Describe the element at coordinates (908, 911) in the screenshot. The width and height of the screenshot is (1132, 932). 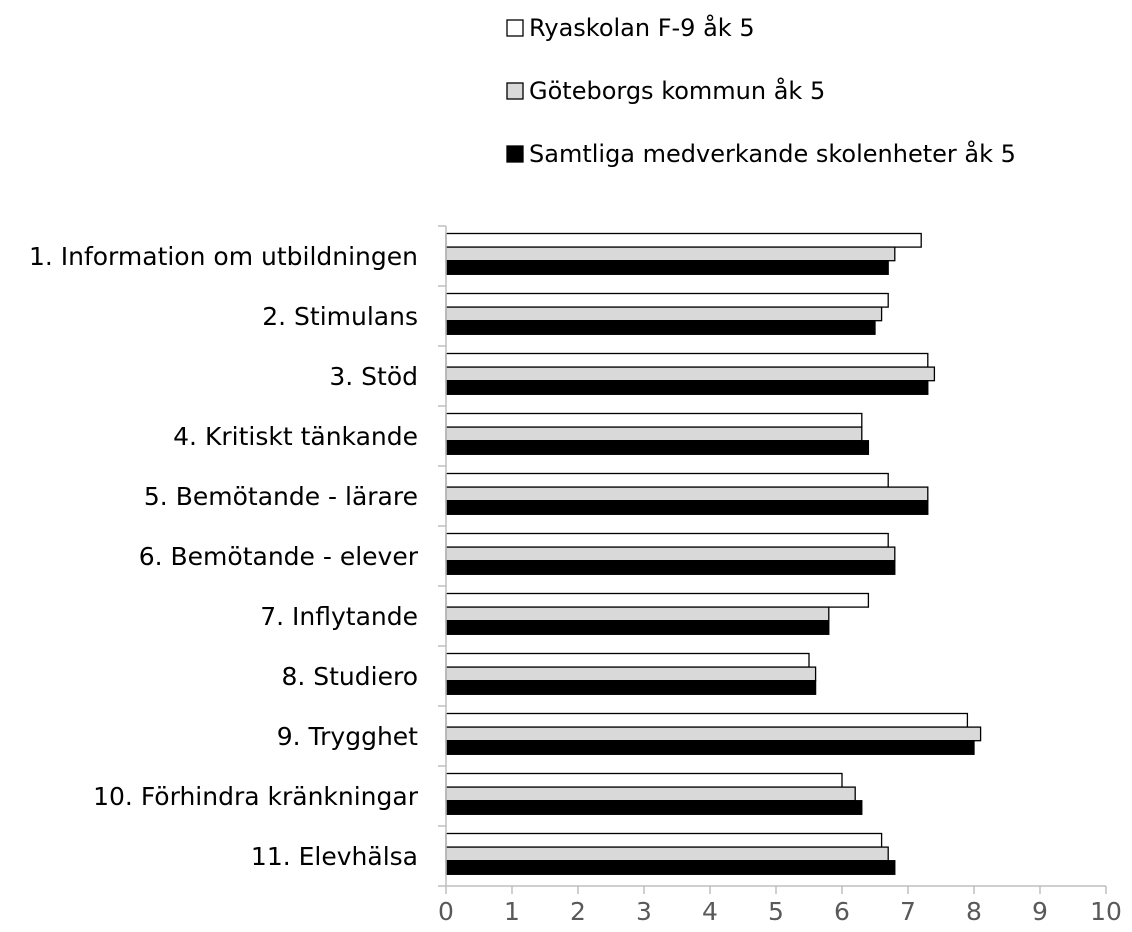
I see `x-tick-label: 7` at that location.